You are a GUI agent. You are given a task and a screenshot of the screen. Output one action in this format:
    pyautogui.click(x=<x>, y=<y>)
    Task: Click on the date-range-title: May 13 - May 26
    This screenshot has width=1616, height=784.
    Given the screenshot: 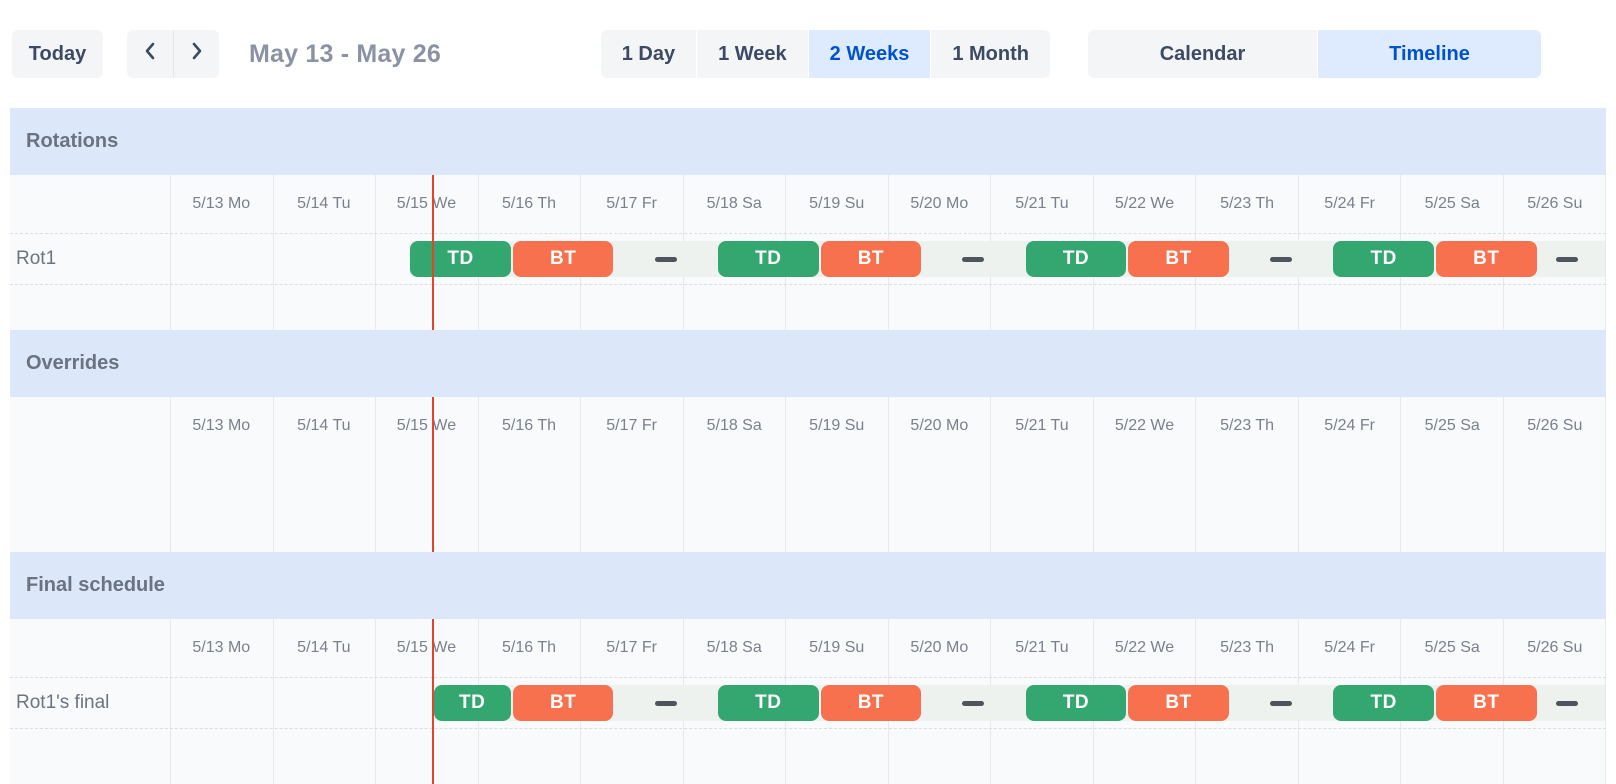 What is the action you would take?
    pyautogui.click(x=345, y=53)
    